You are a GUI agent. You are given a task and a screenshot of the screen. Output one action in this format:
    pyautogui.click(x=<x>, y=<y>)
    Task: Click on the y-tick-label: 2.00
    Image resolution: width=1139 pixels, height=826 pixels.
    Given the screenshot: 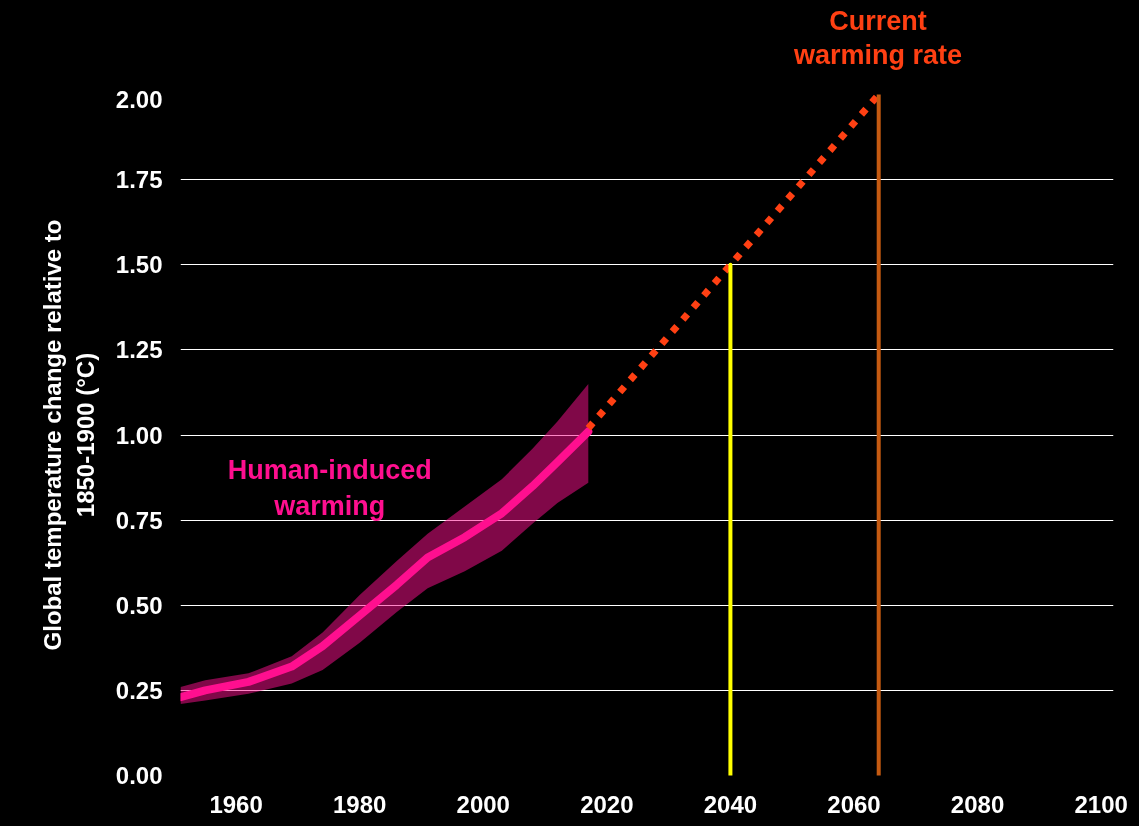 What is the action you would take?
    pyautogui.click(x=139, y=99)
    